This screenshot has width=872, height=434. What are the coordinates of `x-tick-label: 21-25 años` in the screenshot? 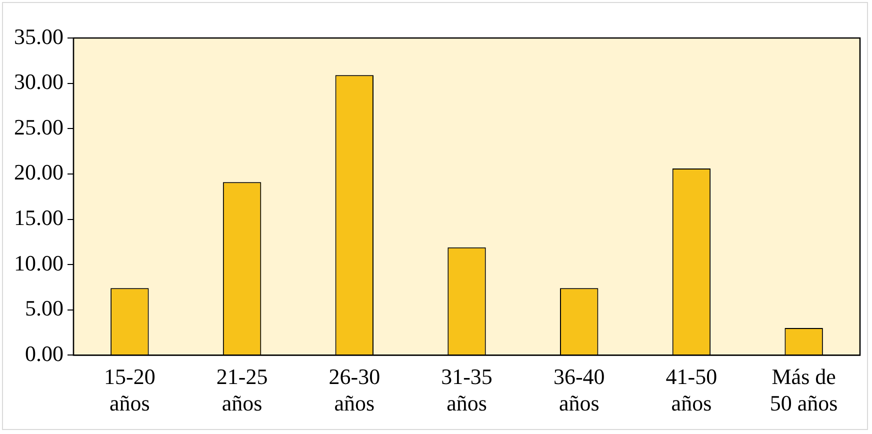 It's located at (242, 390).